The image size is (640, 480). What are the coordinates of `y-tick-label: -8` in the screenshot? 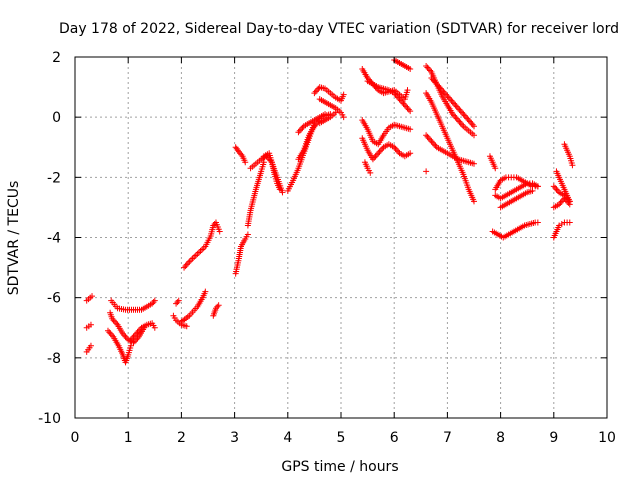 It's located at (54, 359).